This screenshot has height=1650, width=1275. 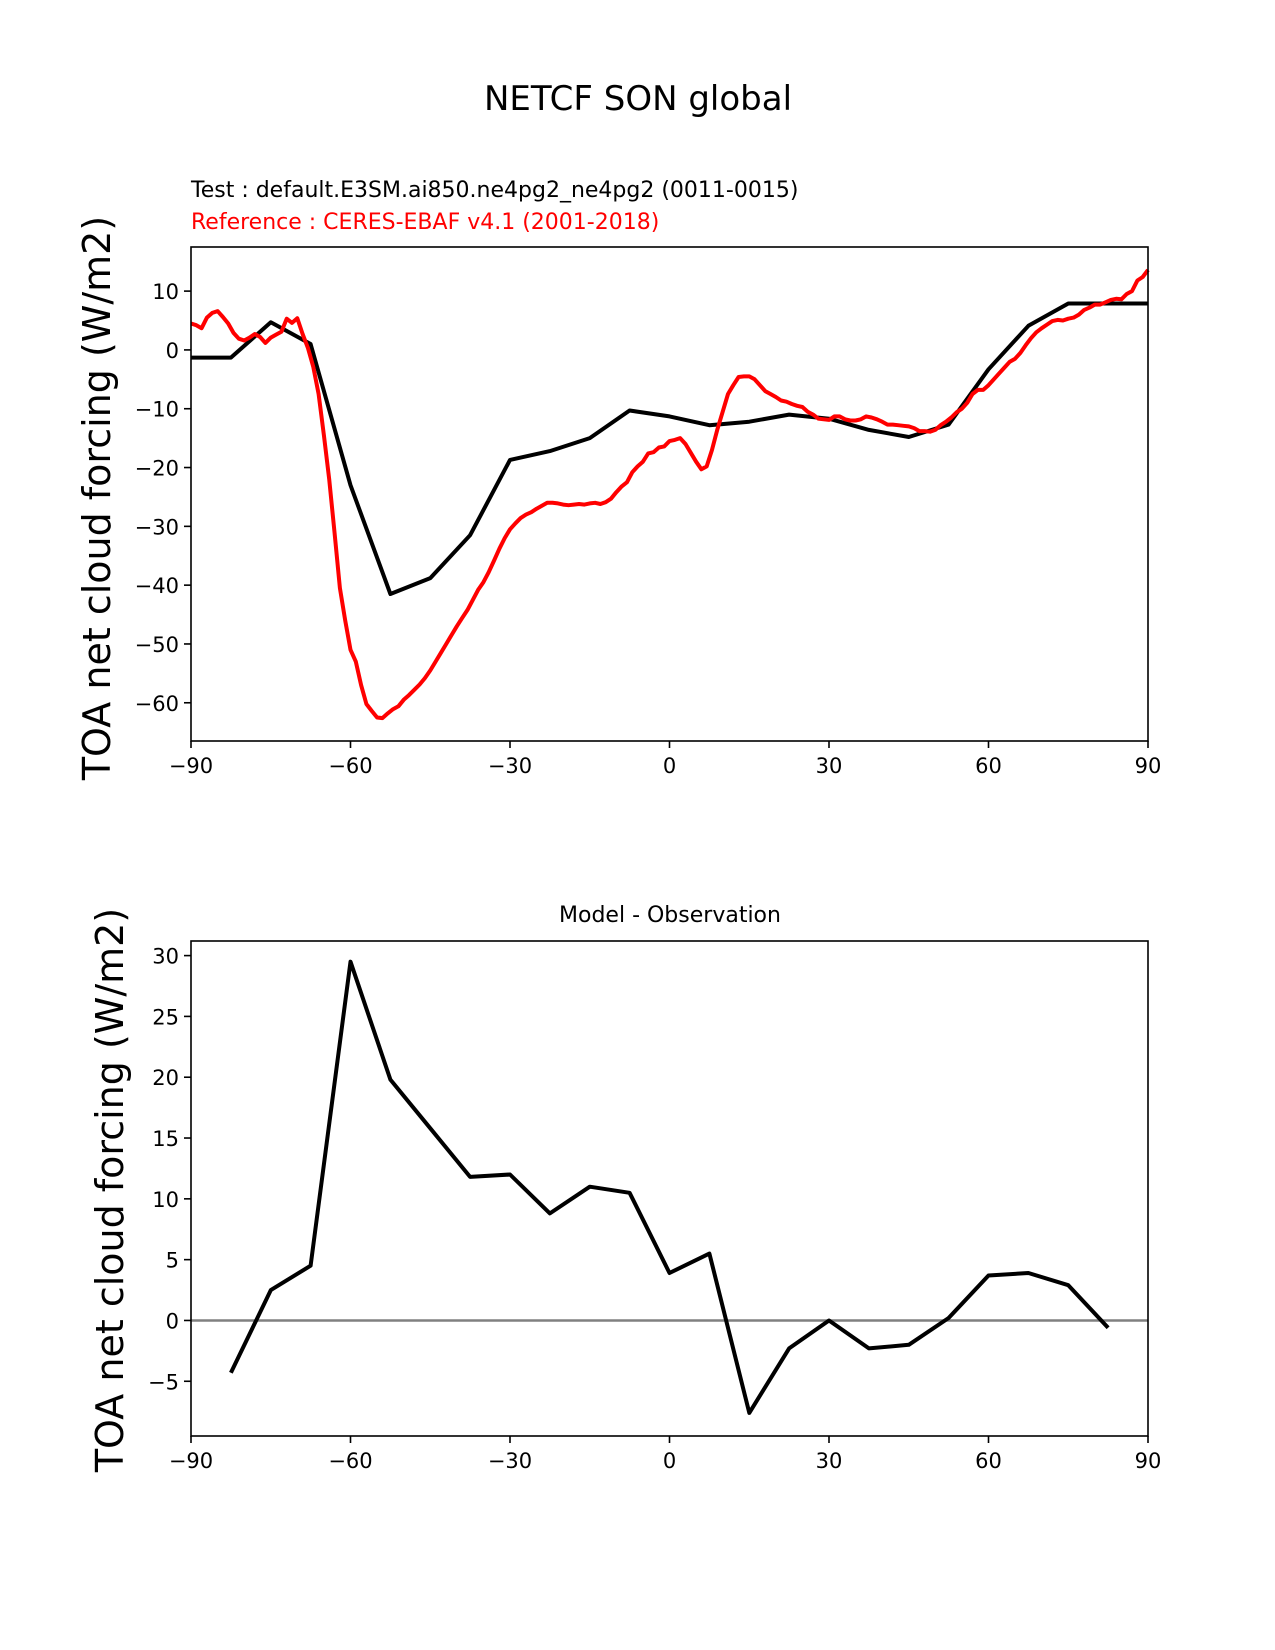 I want to click on top-x-tick-label: 0, so click(x=669, y=766).